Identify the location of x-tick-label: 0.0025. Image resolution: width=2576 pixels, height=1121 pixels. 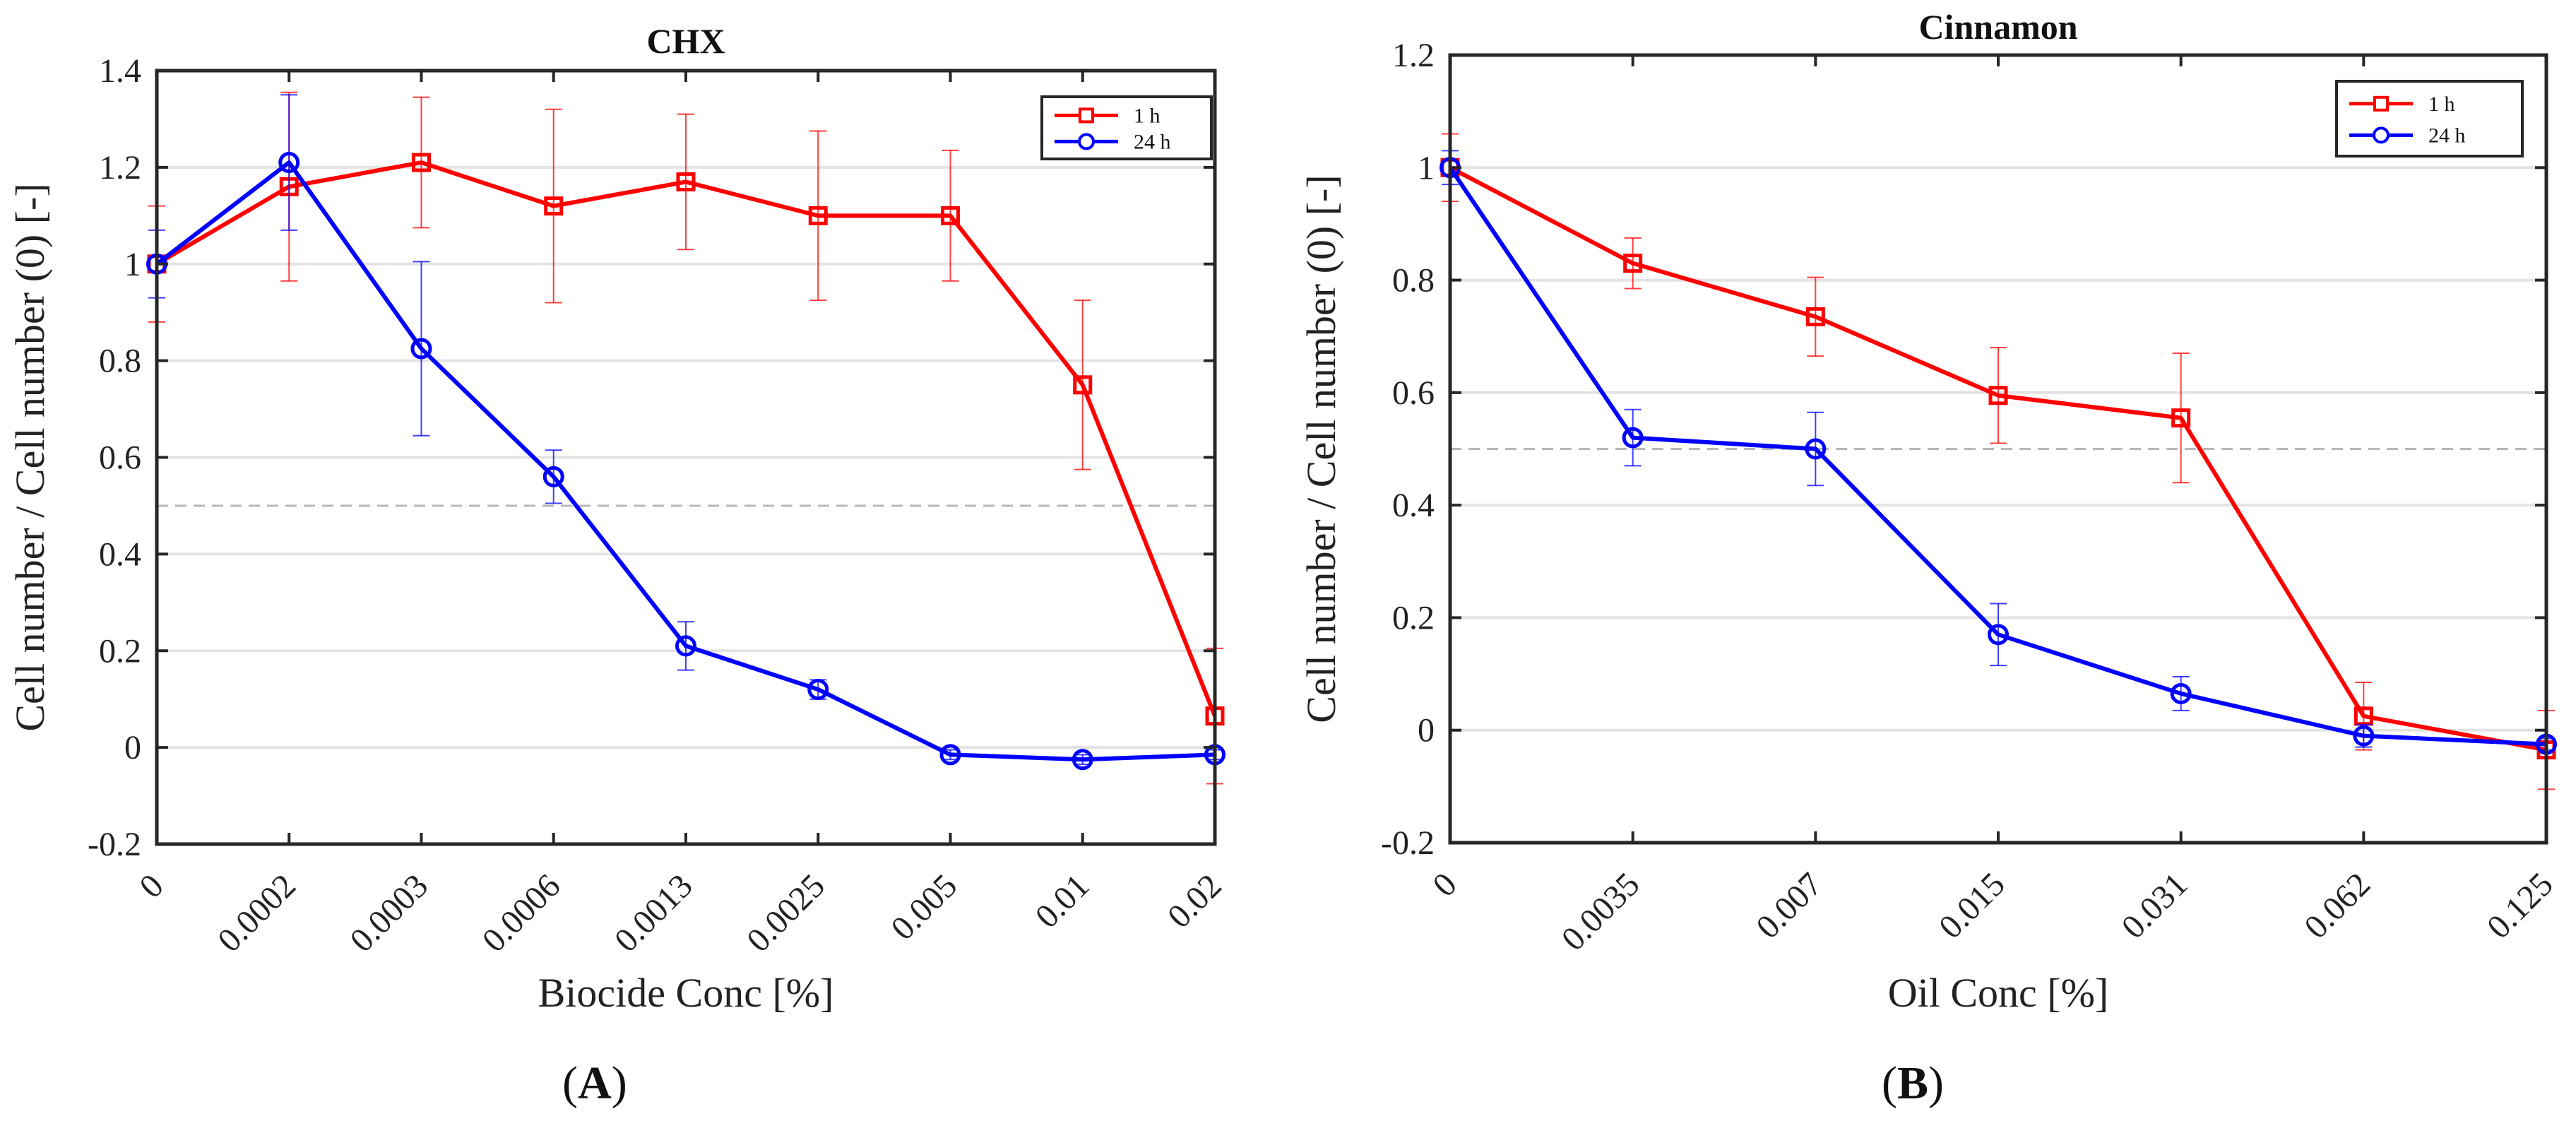
(786, 913).